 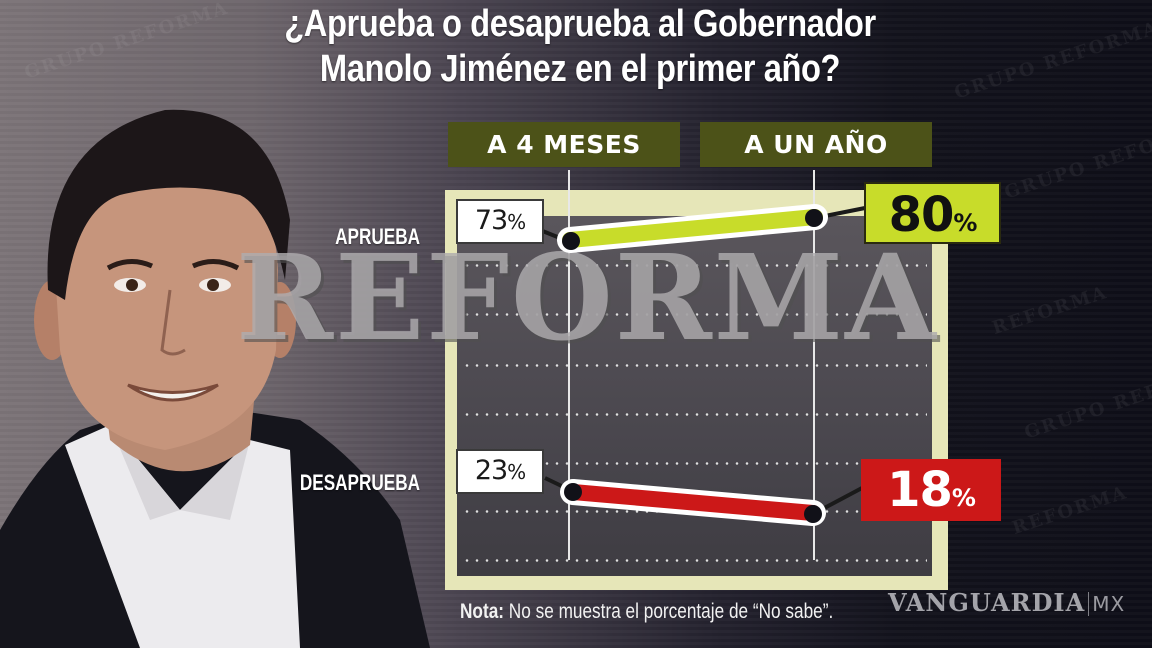 I want to click on column-header-1-year: A UN AÑO, so click(x=816, y=144).